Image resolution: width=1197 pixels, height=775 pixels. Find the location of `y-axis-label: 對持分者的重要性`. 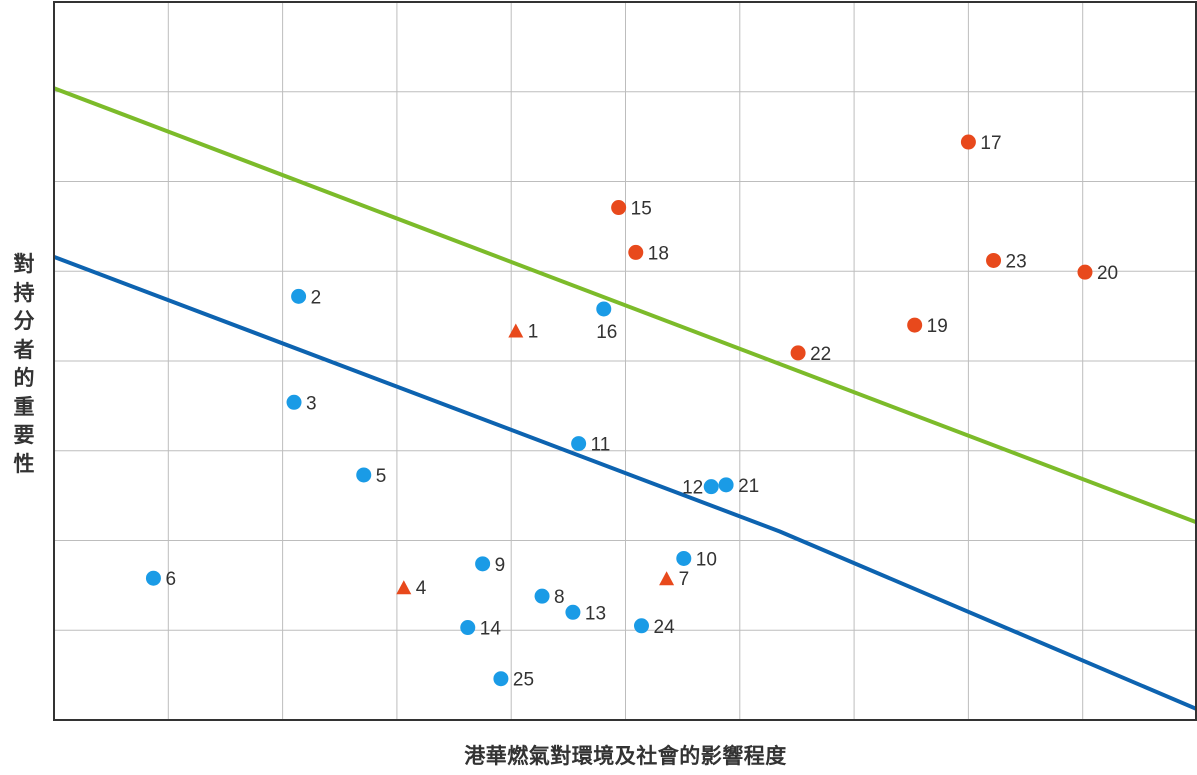

y-axis-label: 對持分者的重要性 is located at coordinates (24, 364).